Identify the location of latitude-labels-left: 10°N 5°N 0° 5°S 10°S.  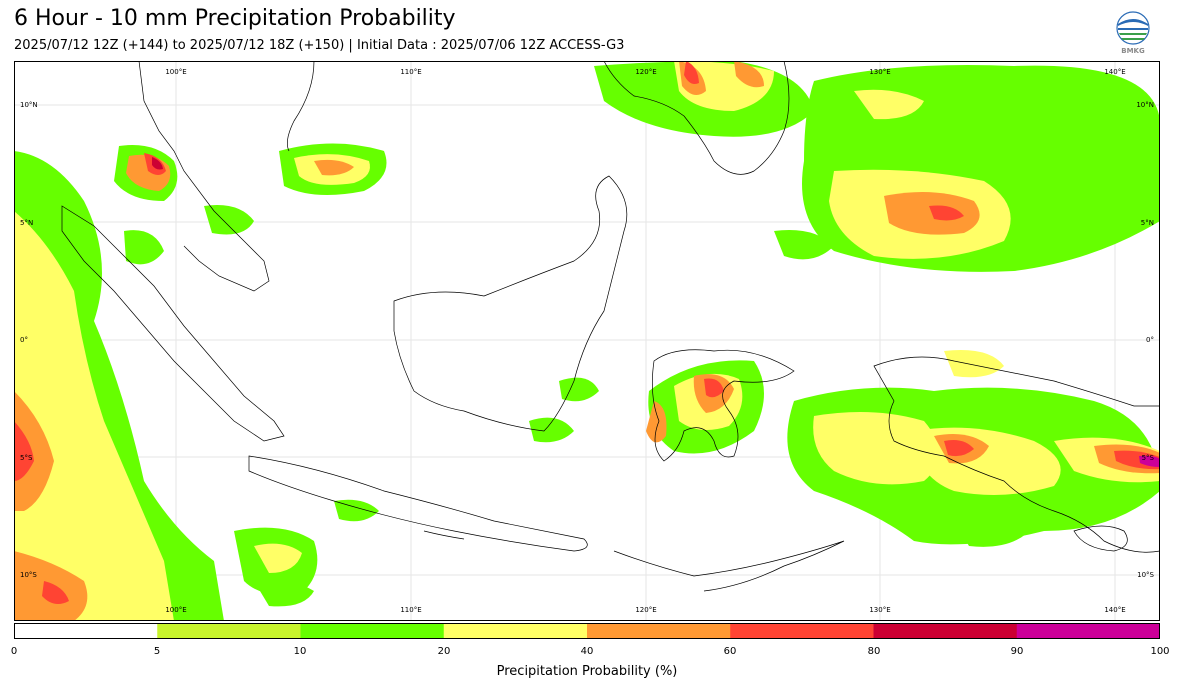
(29, 340).